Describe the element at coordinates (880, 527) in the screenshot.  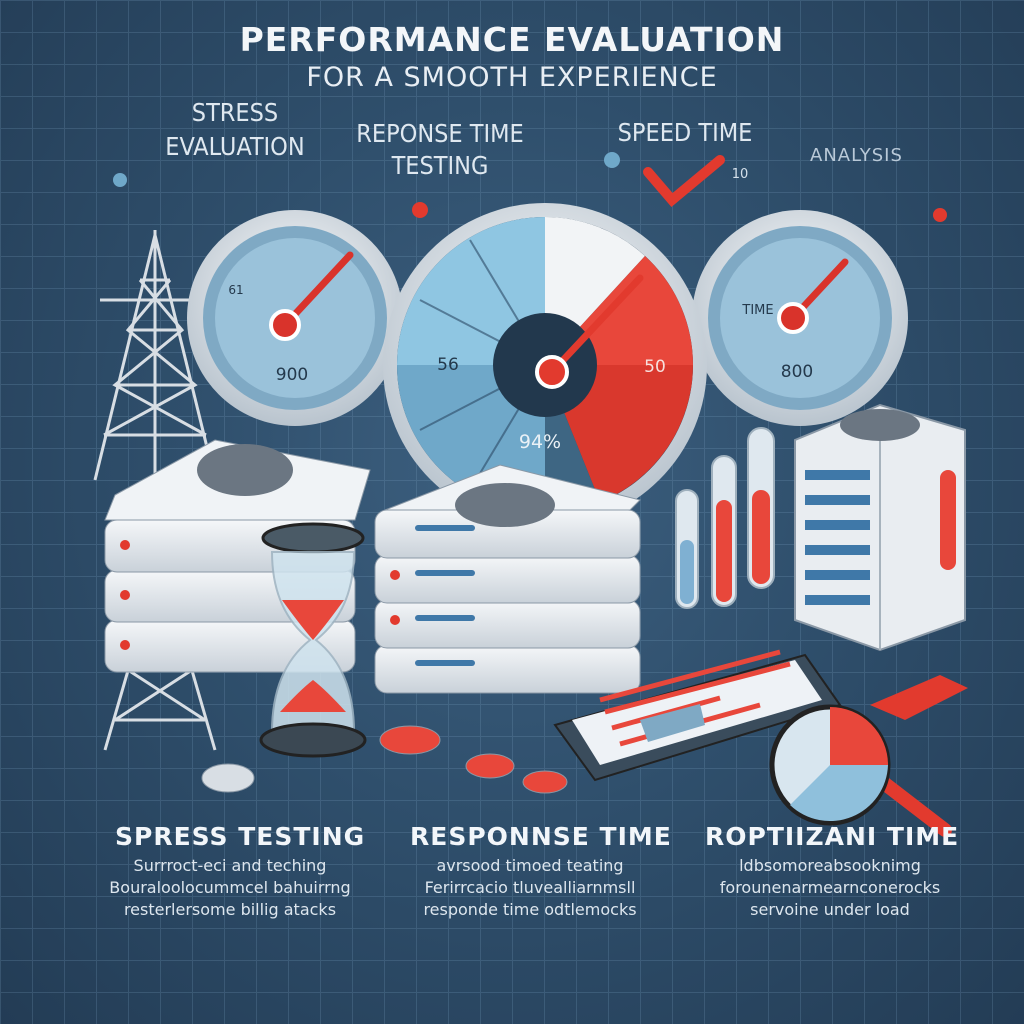
I see `server-tower-right` at that location.